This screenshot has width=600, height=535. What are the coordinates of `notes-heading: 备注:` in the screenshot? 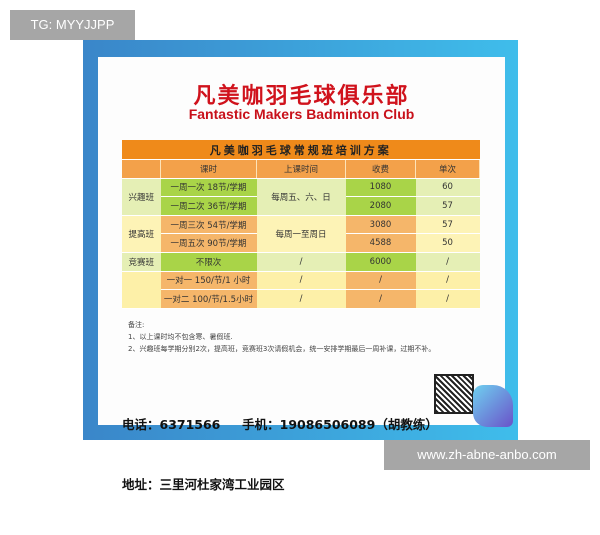 It's located at (136, 325).